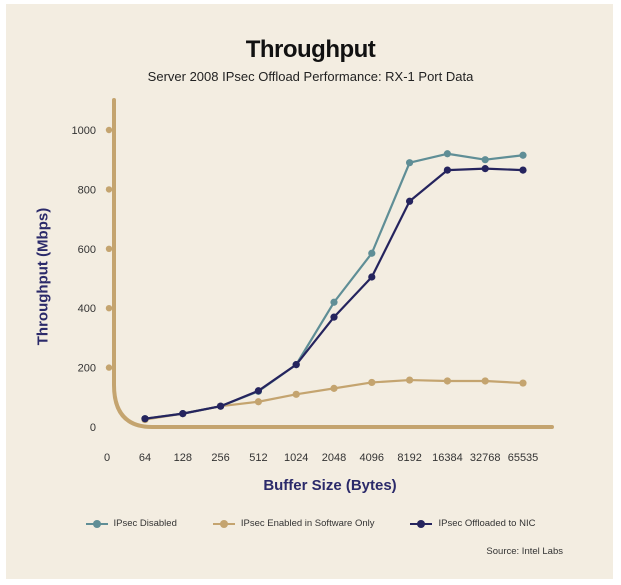 The height and width of the screenshot is (585, 621). What do you see at coordinates (523, 458) in the screenshot?
I see `x-tick-label: 65535` at bounding box center [523, 458].